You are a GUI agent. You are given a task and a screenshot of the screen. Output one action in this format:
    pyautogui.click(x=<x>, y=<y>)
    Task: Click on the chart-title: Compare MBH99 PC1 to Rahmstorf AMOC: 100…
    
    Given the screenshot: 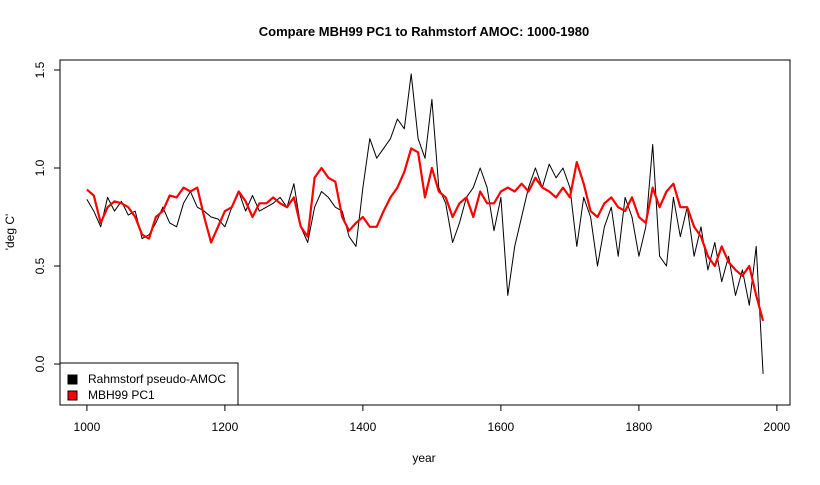 What is the action you would take?
    pyautogui.click(x=424, y=31)
    